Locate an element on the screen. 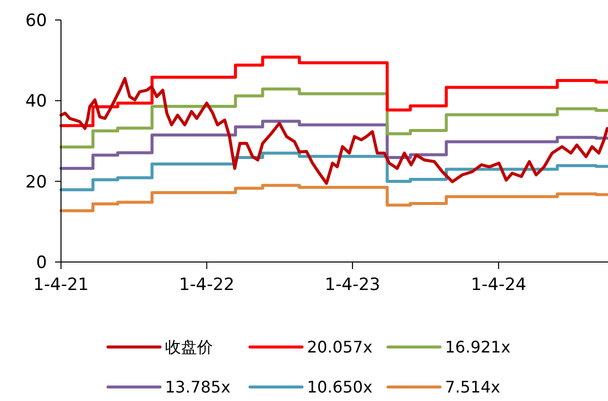 The width and height of the screenshot is (608, 401). legend-label: 13.785x is located at coordinates (197, 387).